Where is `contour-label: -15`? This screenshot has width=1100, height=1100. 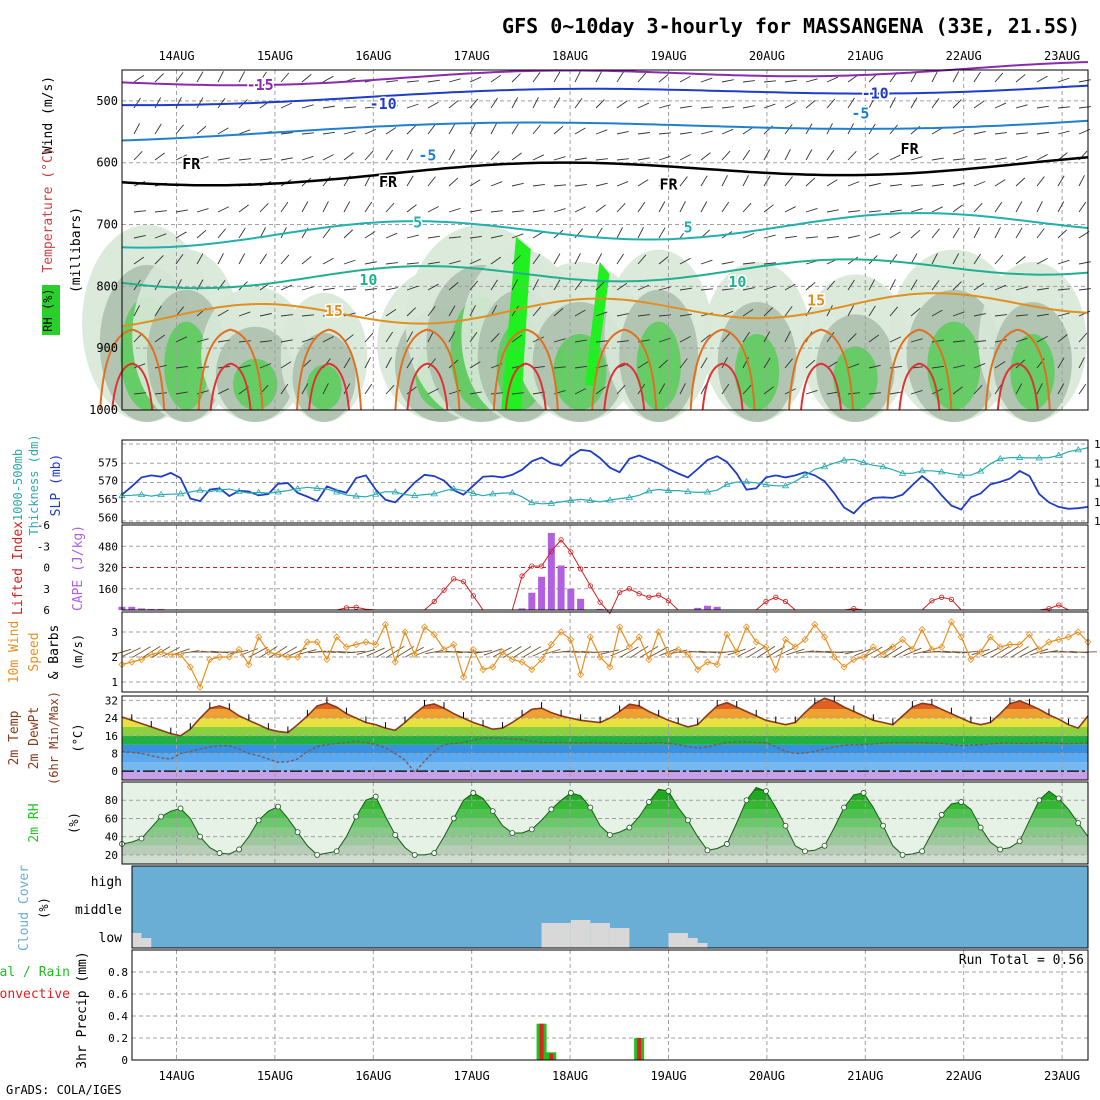 contour-label: -15 is located at coordinates (260, 85).